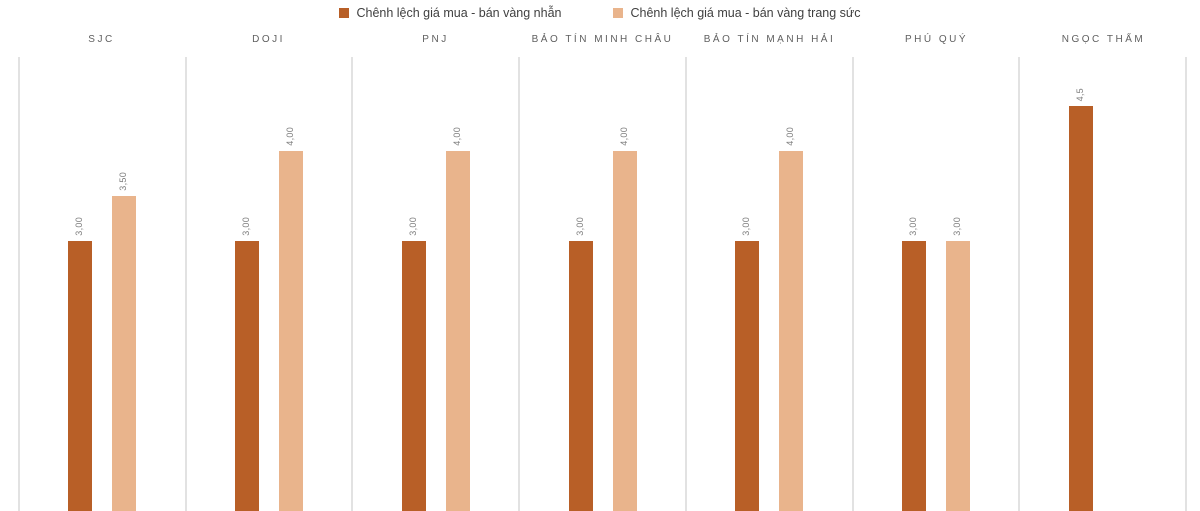 This screenshot has height=511, width=1200. I want to click on category-label: BẢO TÍN MINH CHÂU, so click(602, 39).